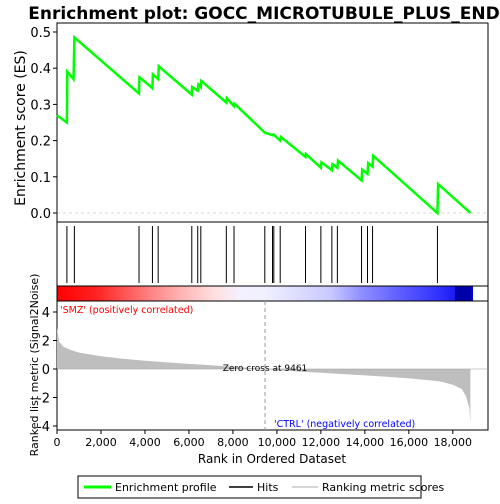 The height and width of the screenshot is (504, 500). I want to click on x-axis-label: Rank in Ordered Dataset, so click(272, 459).